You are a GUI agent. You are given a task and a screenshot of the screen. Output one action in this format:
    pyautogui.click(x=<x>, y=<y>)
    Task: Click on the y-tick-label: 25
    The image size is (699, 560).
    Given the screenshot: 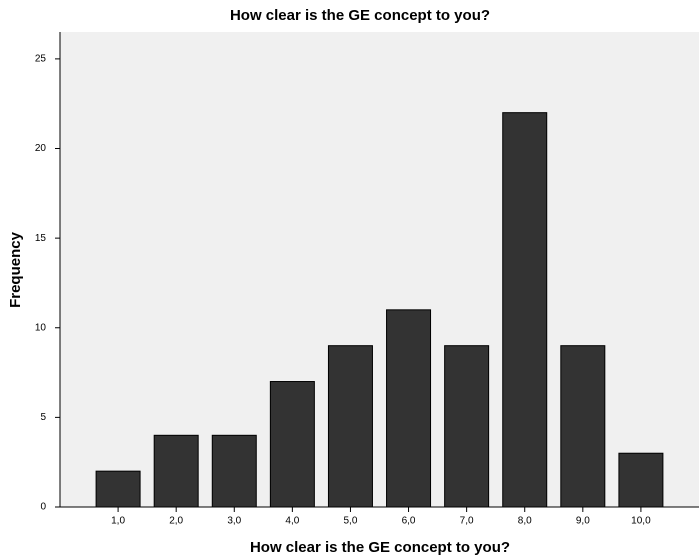 What is the action you would take?
    pyautogui.click(x=41, y=59)
    